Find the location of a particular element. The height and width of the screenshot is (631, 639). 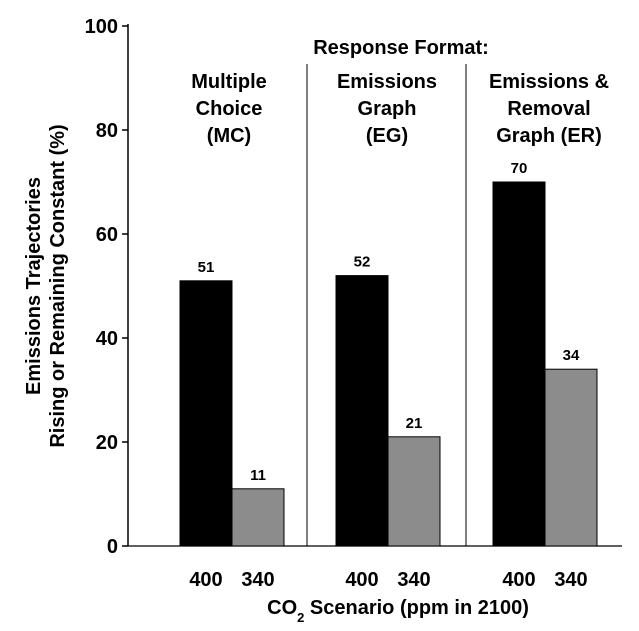

group-label: Multiple is located at coordinates (229, 82).